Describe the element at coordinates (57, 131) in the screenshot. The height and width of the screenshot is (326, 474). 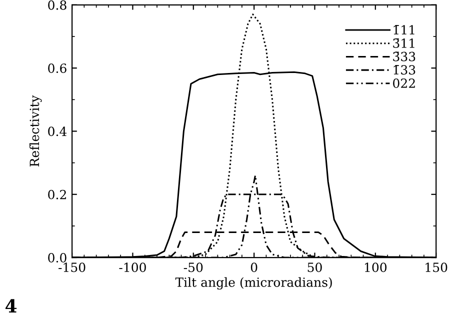
I see `y-tick-label: 0.4` at that location.